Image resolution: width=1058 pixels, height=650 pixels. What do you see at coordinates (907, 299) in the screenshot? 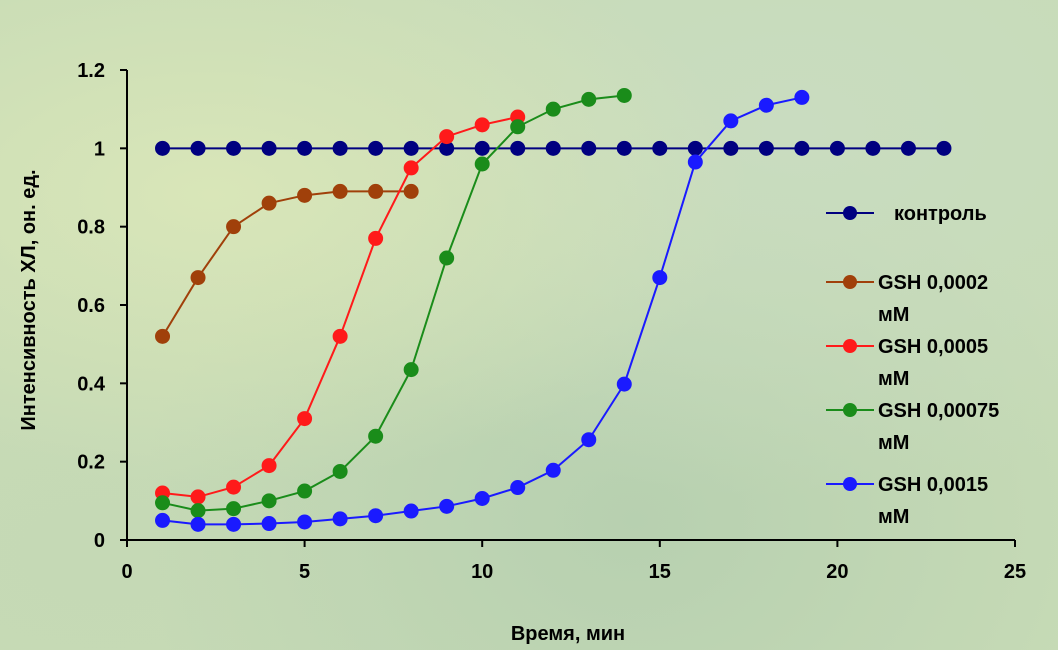
I see `legend-item: GSH 0,0002 мМ` at bounding box center [907, 299].